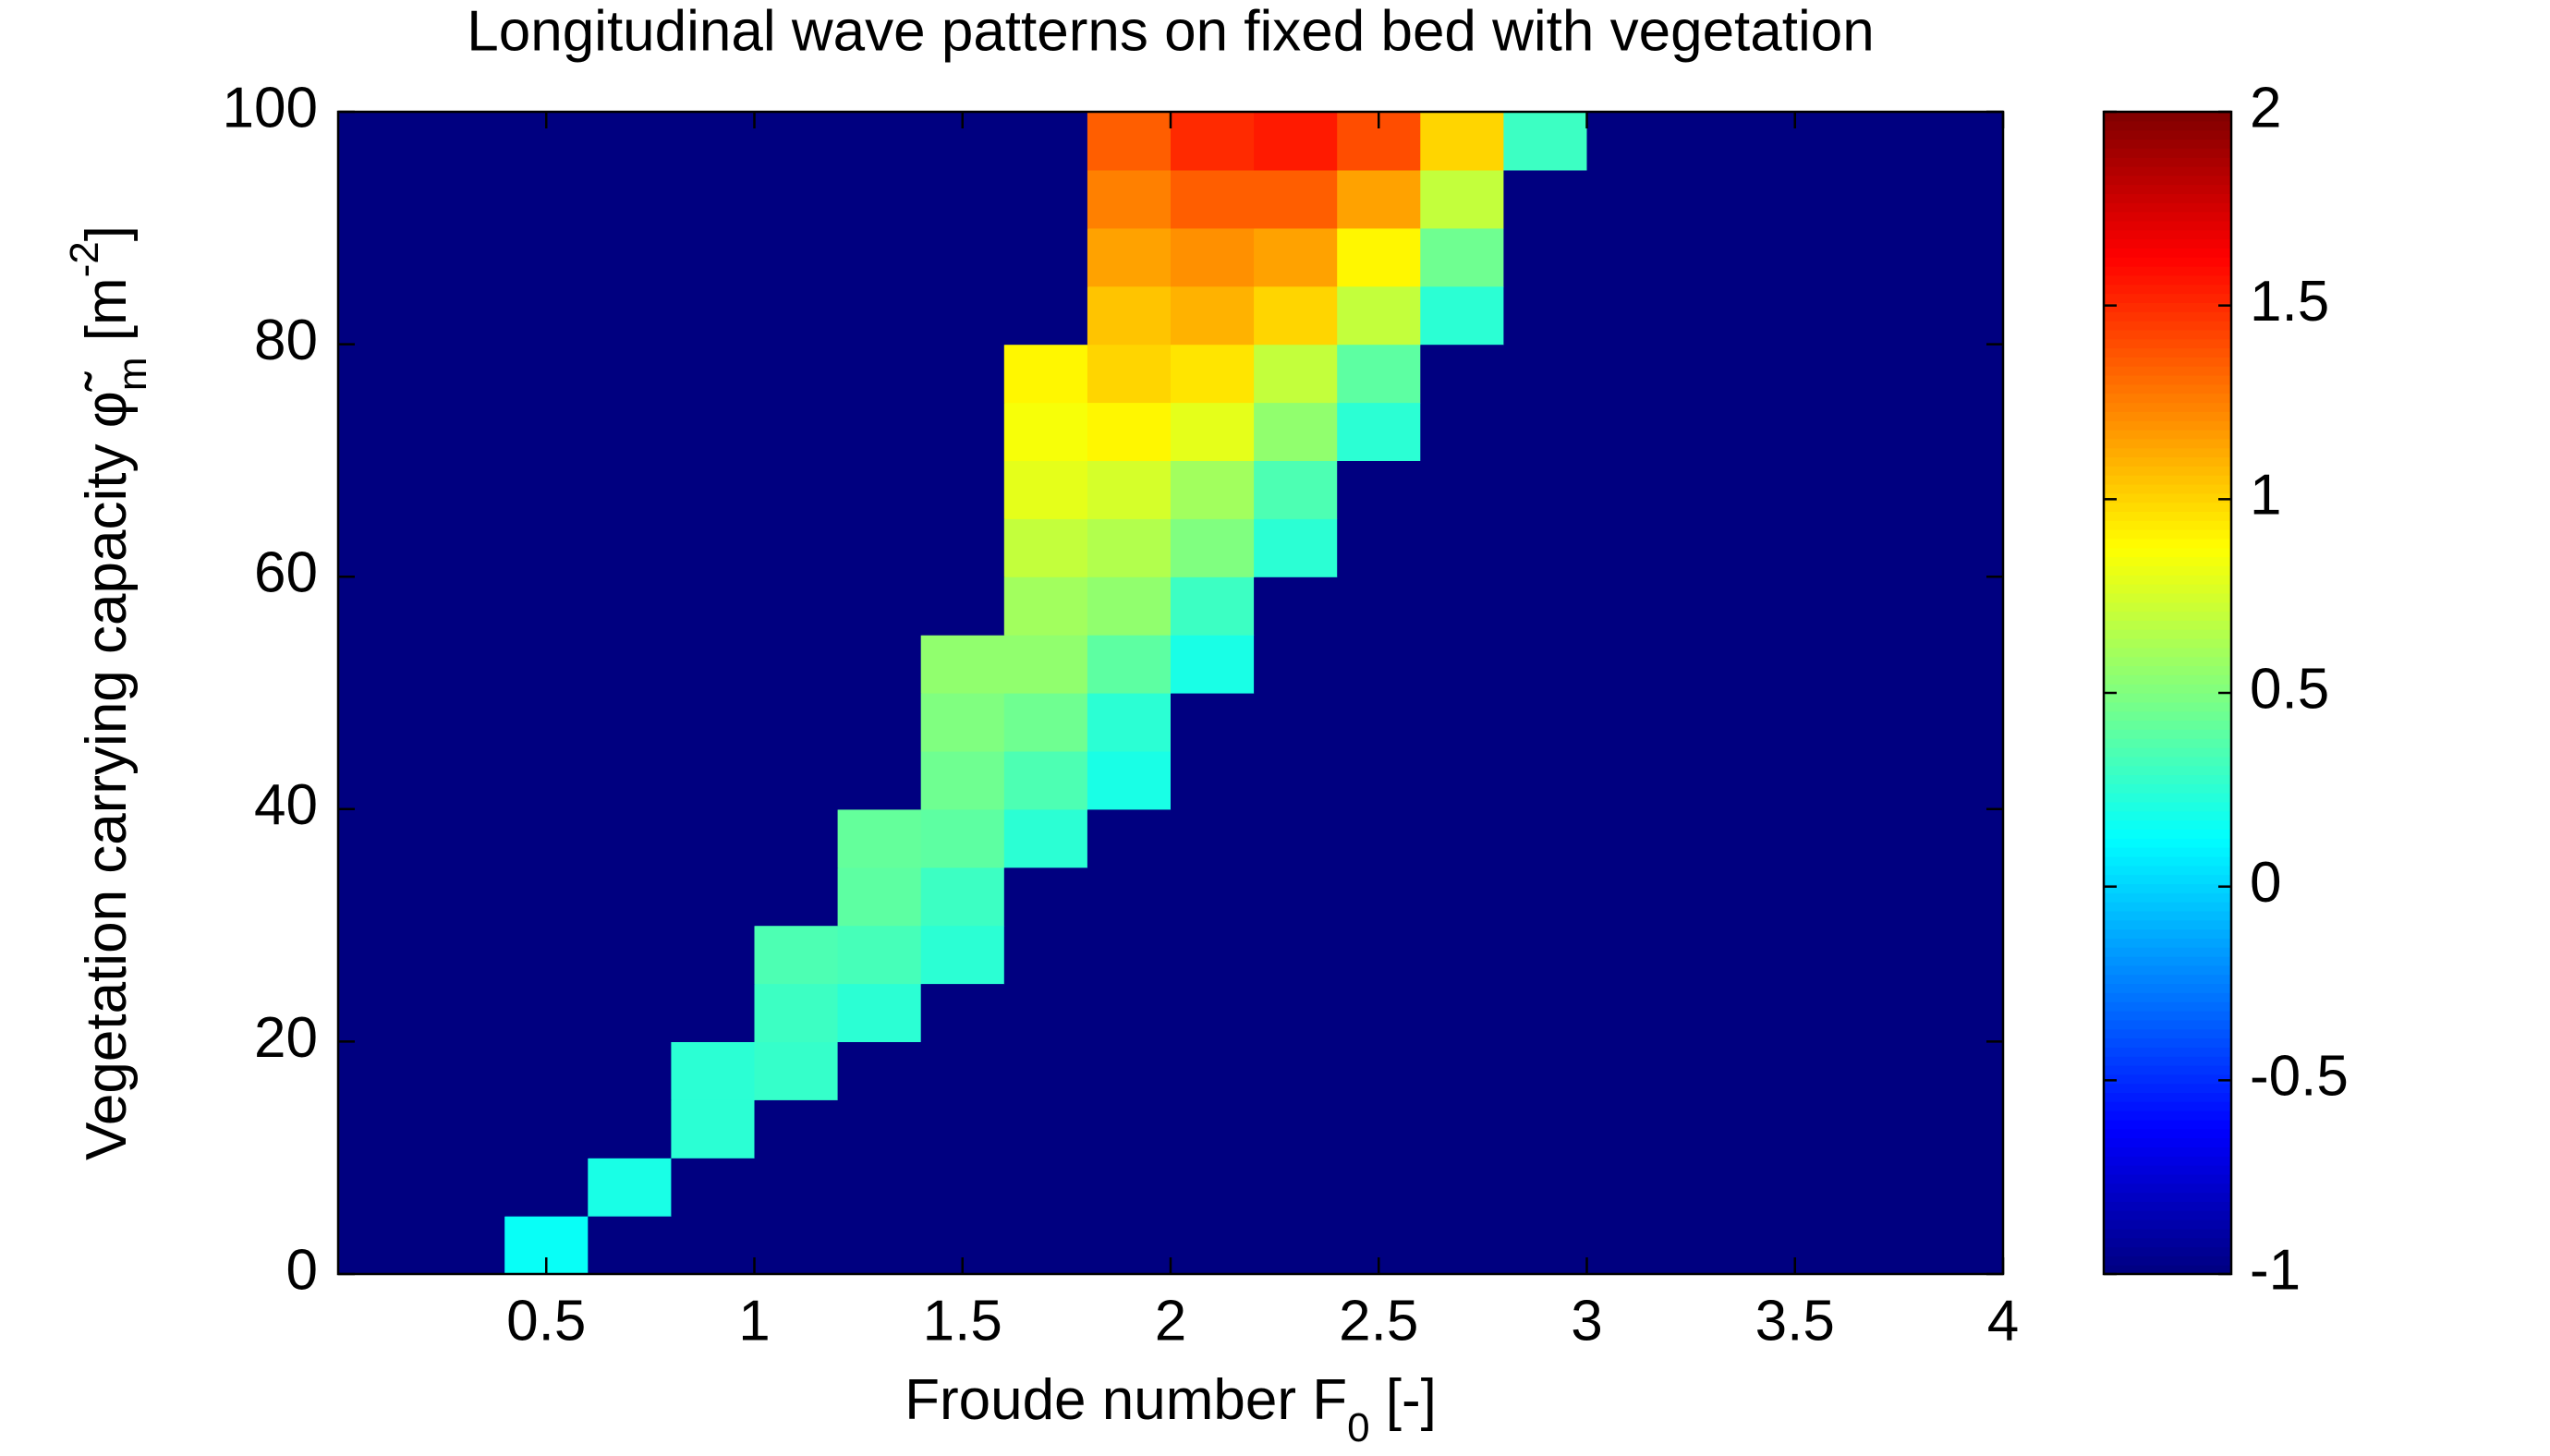 This screenshot has height=1456, width=2550. I want to click on x-label-sub: 0, so click(1358, 1427).